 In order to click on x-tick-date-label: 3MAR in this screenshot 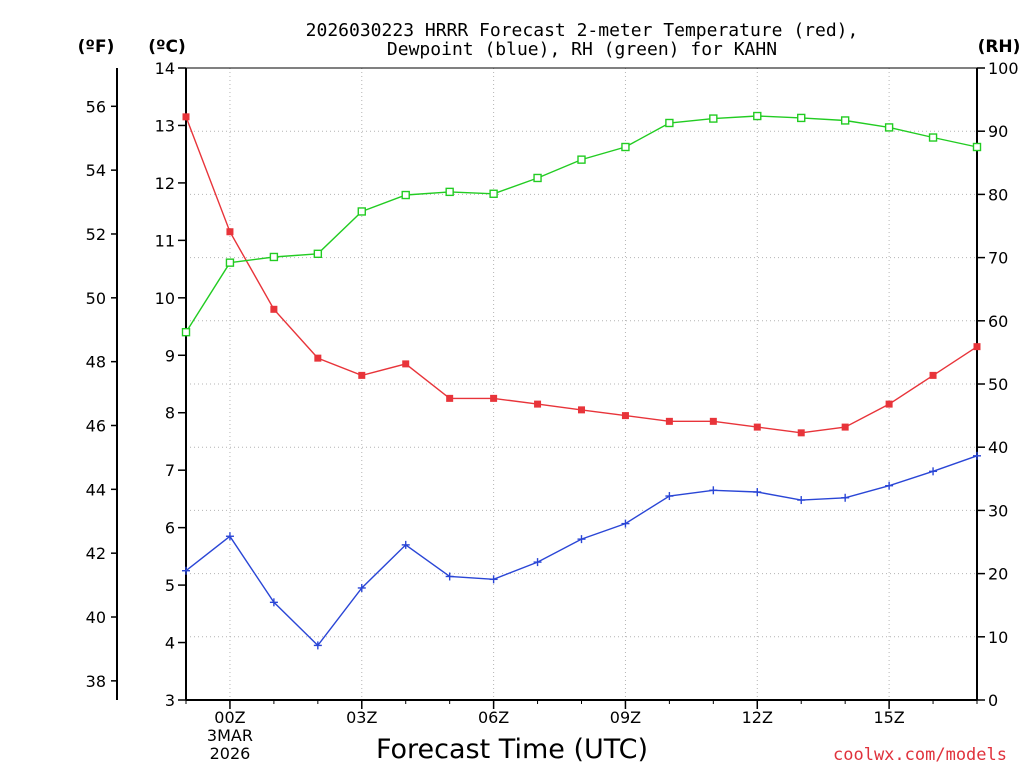, I will do `click(230, 735)`.